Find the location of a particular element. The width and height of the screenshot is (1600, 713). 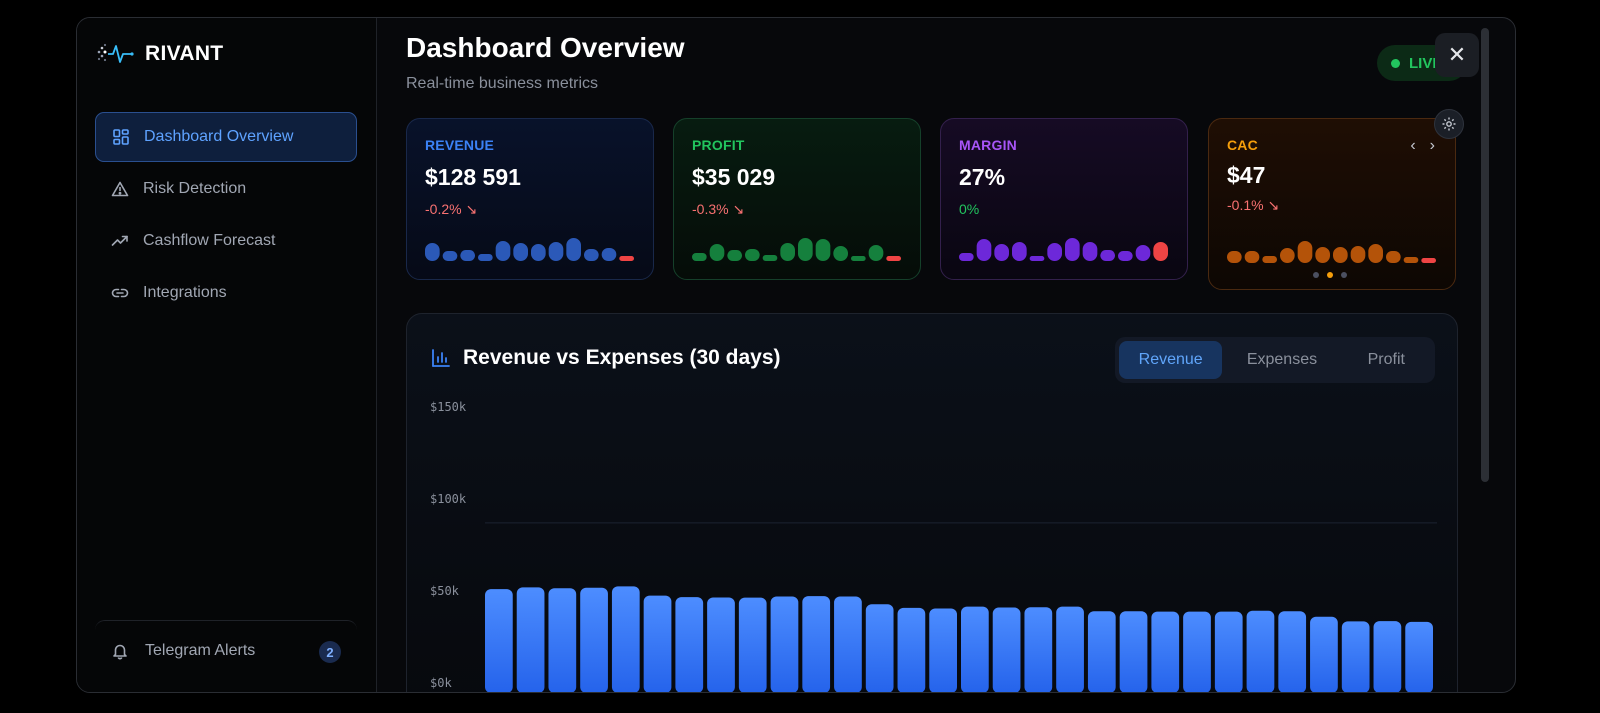

telegram-alerts-button: Telegram Alerts 2 is located at coordinates (226, 650).